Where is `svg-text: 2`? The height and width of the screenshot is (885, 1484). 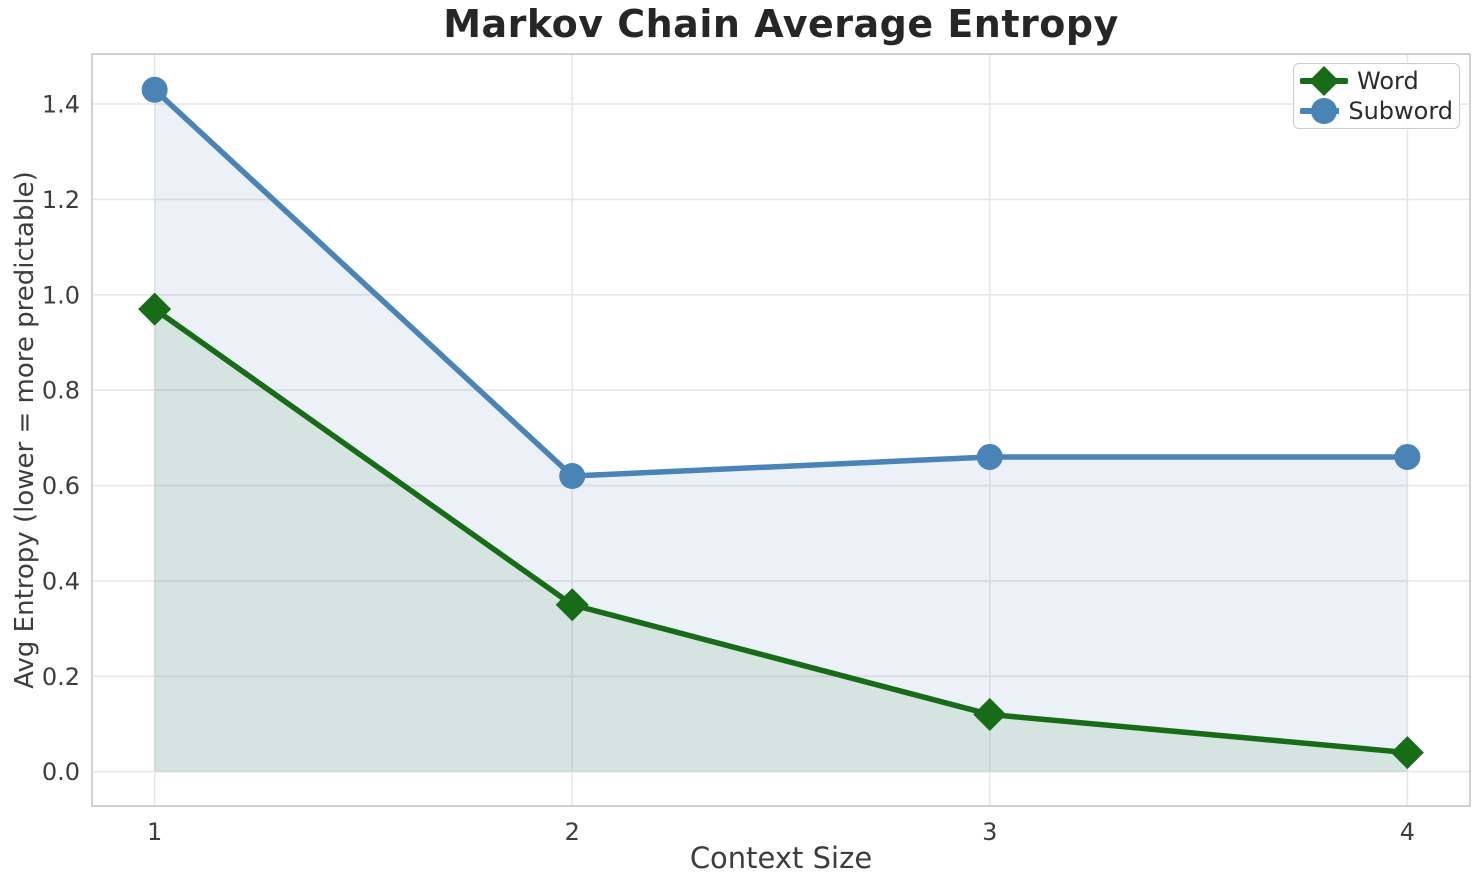
svg-text: 2 is located at coordinates (572, 832).